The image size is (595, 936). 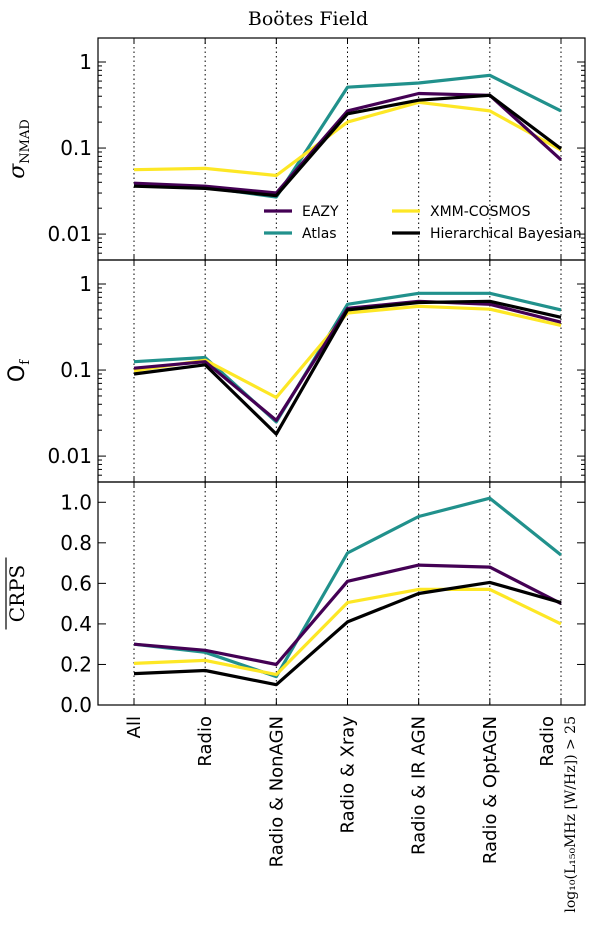 I want to click on legend-item: Hierarchical Bayesian, so click(x=487, y=234).